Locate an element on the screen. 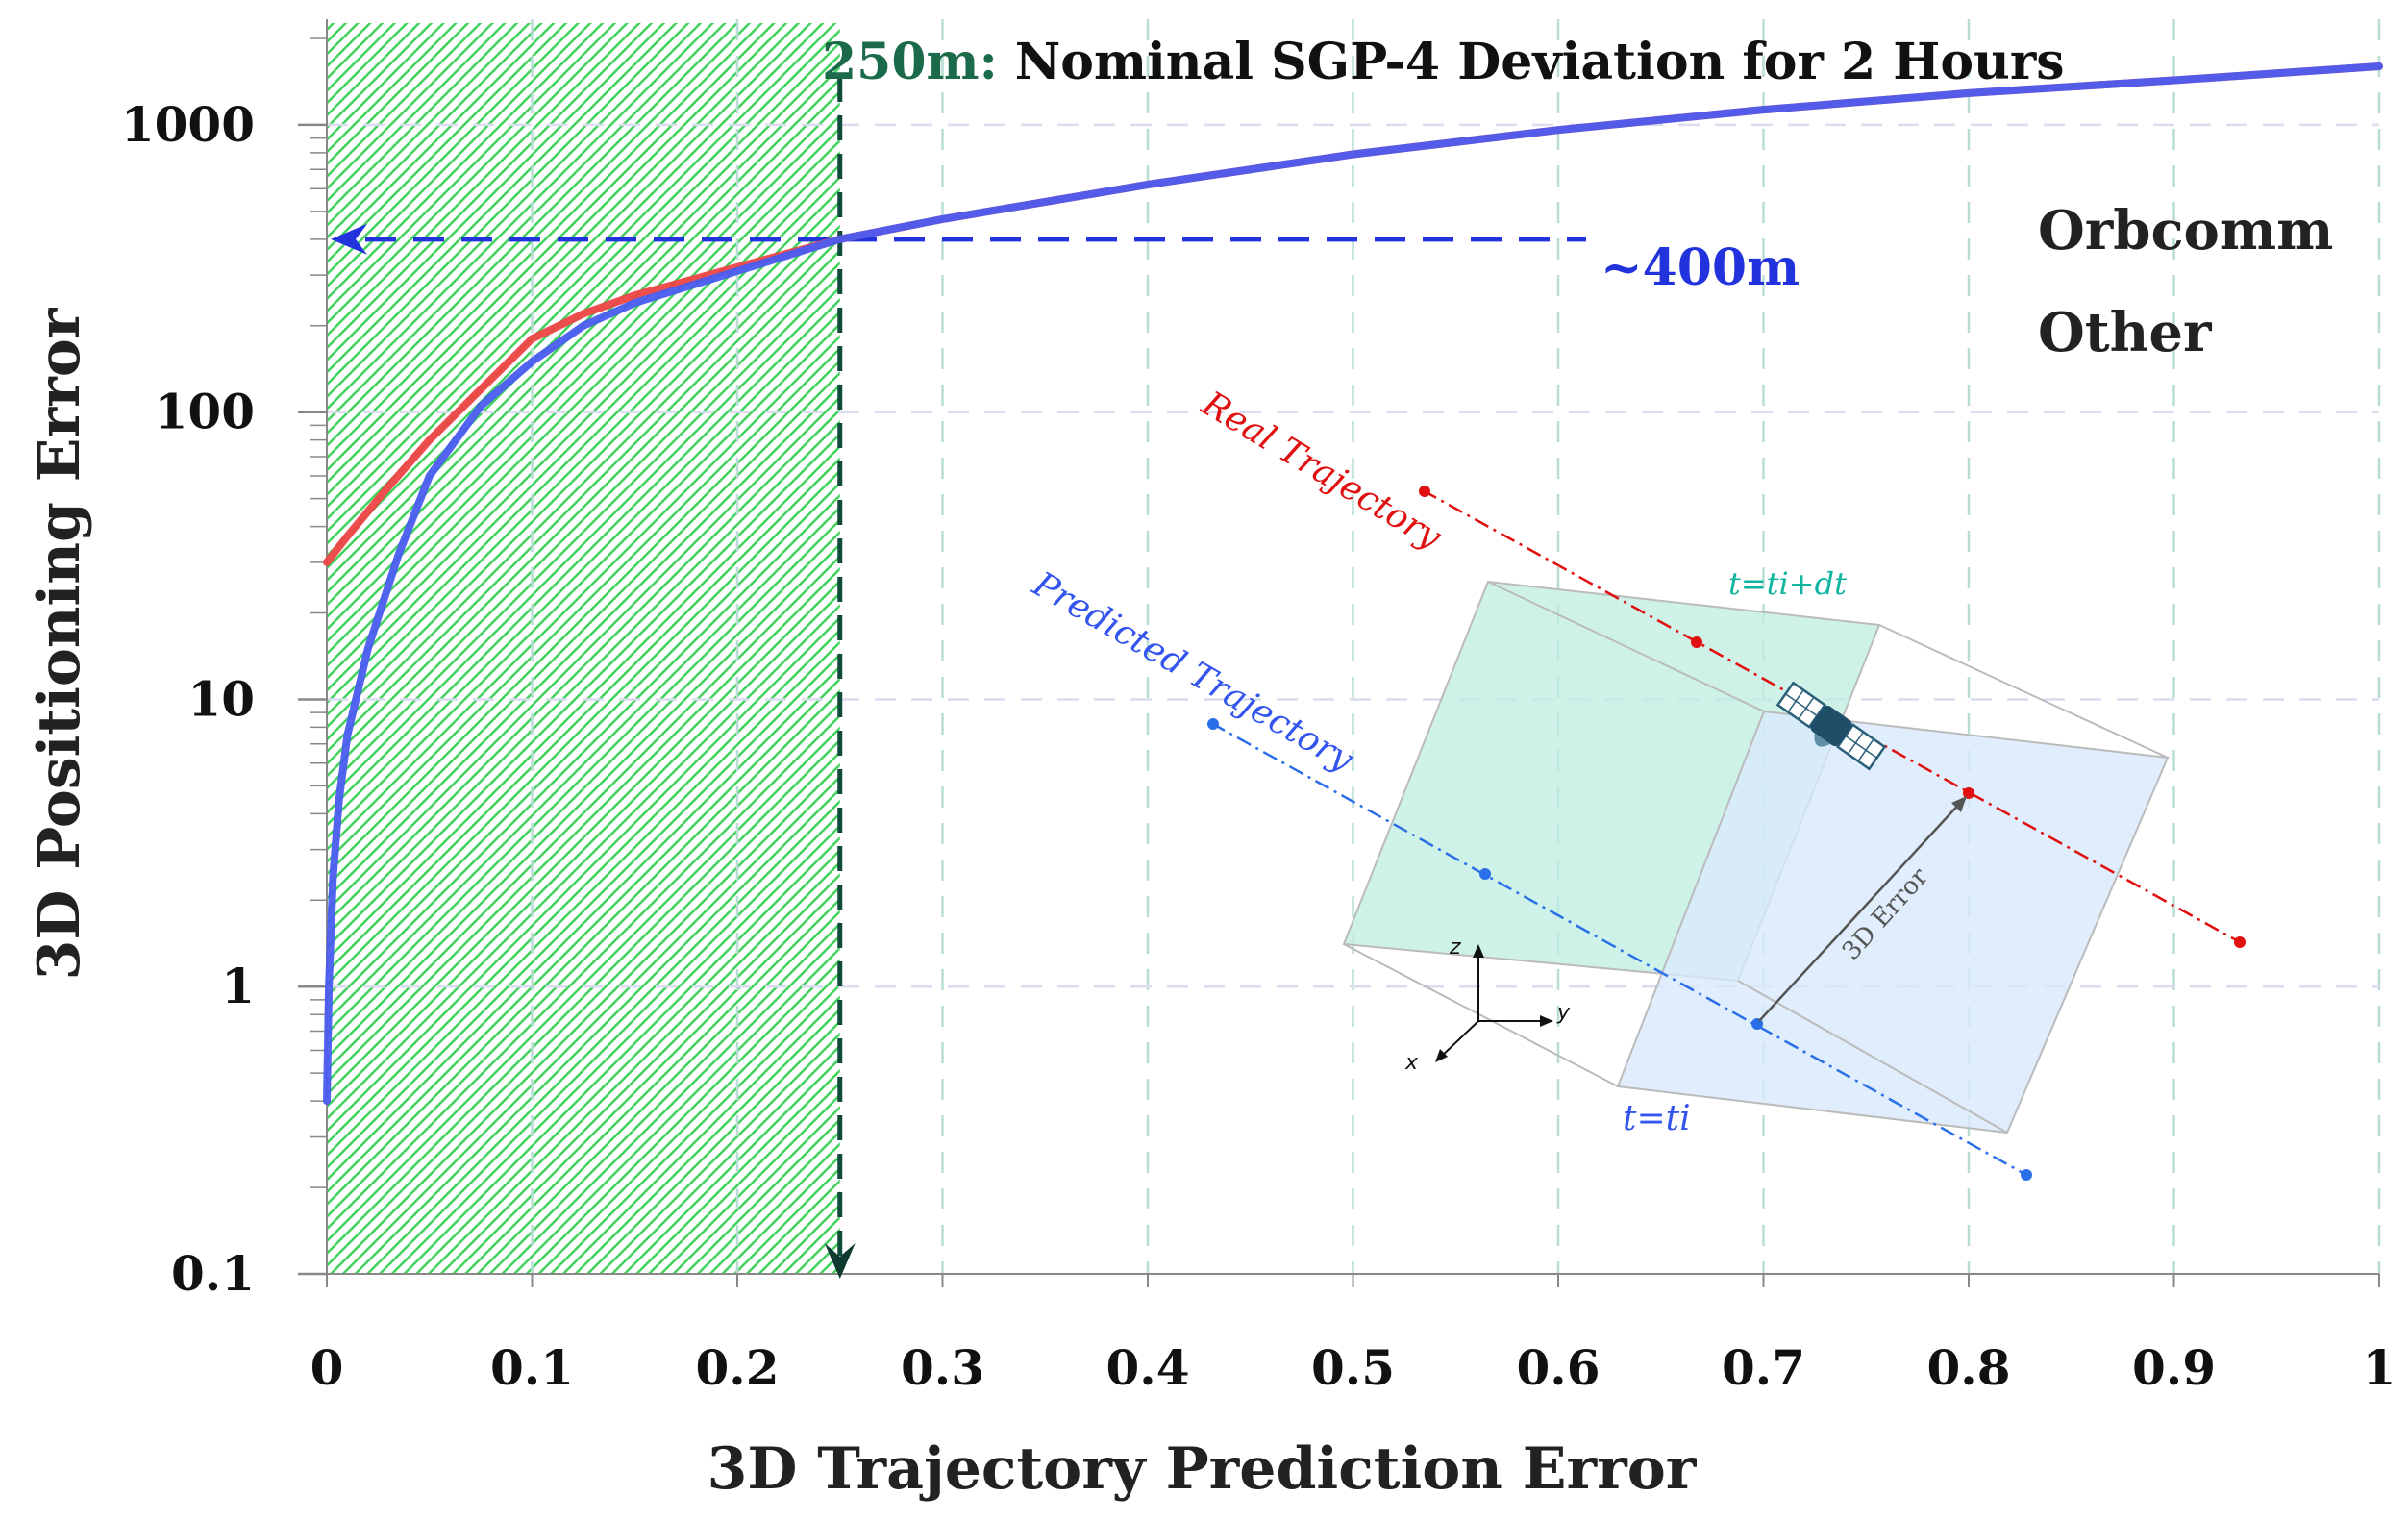  y-tick-label: 0.1 is located at coordinates (213, 1273).